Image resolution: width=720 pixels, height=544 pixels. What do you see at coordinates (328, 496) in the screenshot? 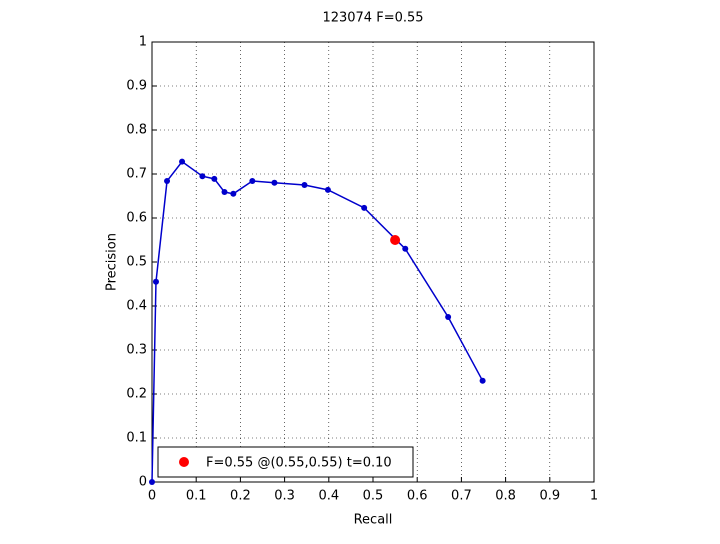
I see `x-tick-label: 0.4` at bounding box center [328, 496].